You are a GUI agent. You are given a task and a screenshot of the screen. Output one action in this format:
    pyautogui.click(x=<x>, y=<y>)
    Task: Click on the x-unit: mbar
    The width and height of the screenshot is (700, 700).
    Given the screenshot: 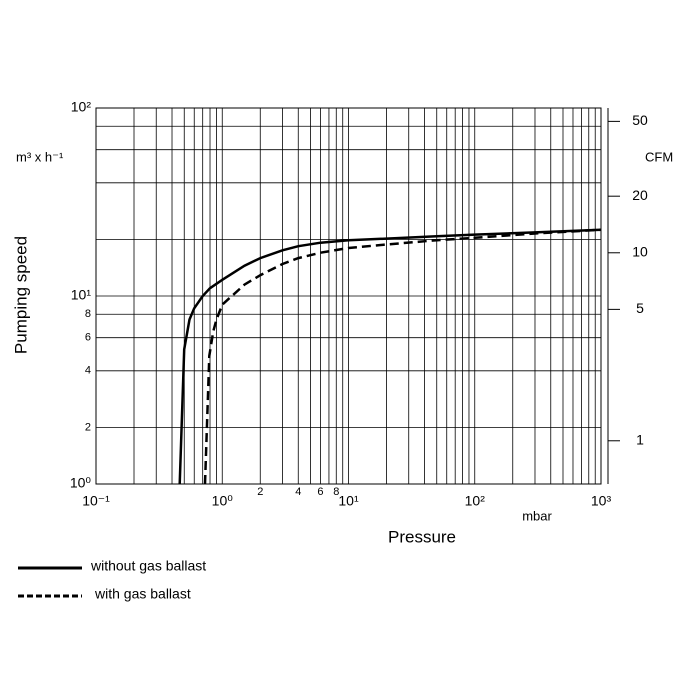 What is the action you would take?
    pyautogui.click(x=537, y=515)
    